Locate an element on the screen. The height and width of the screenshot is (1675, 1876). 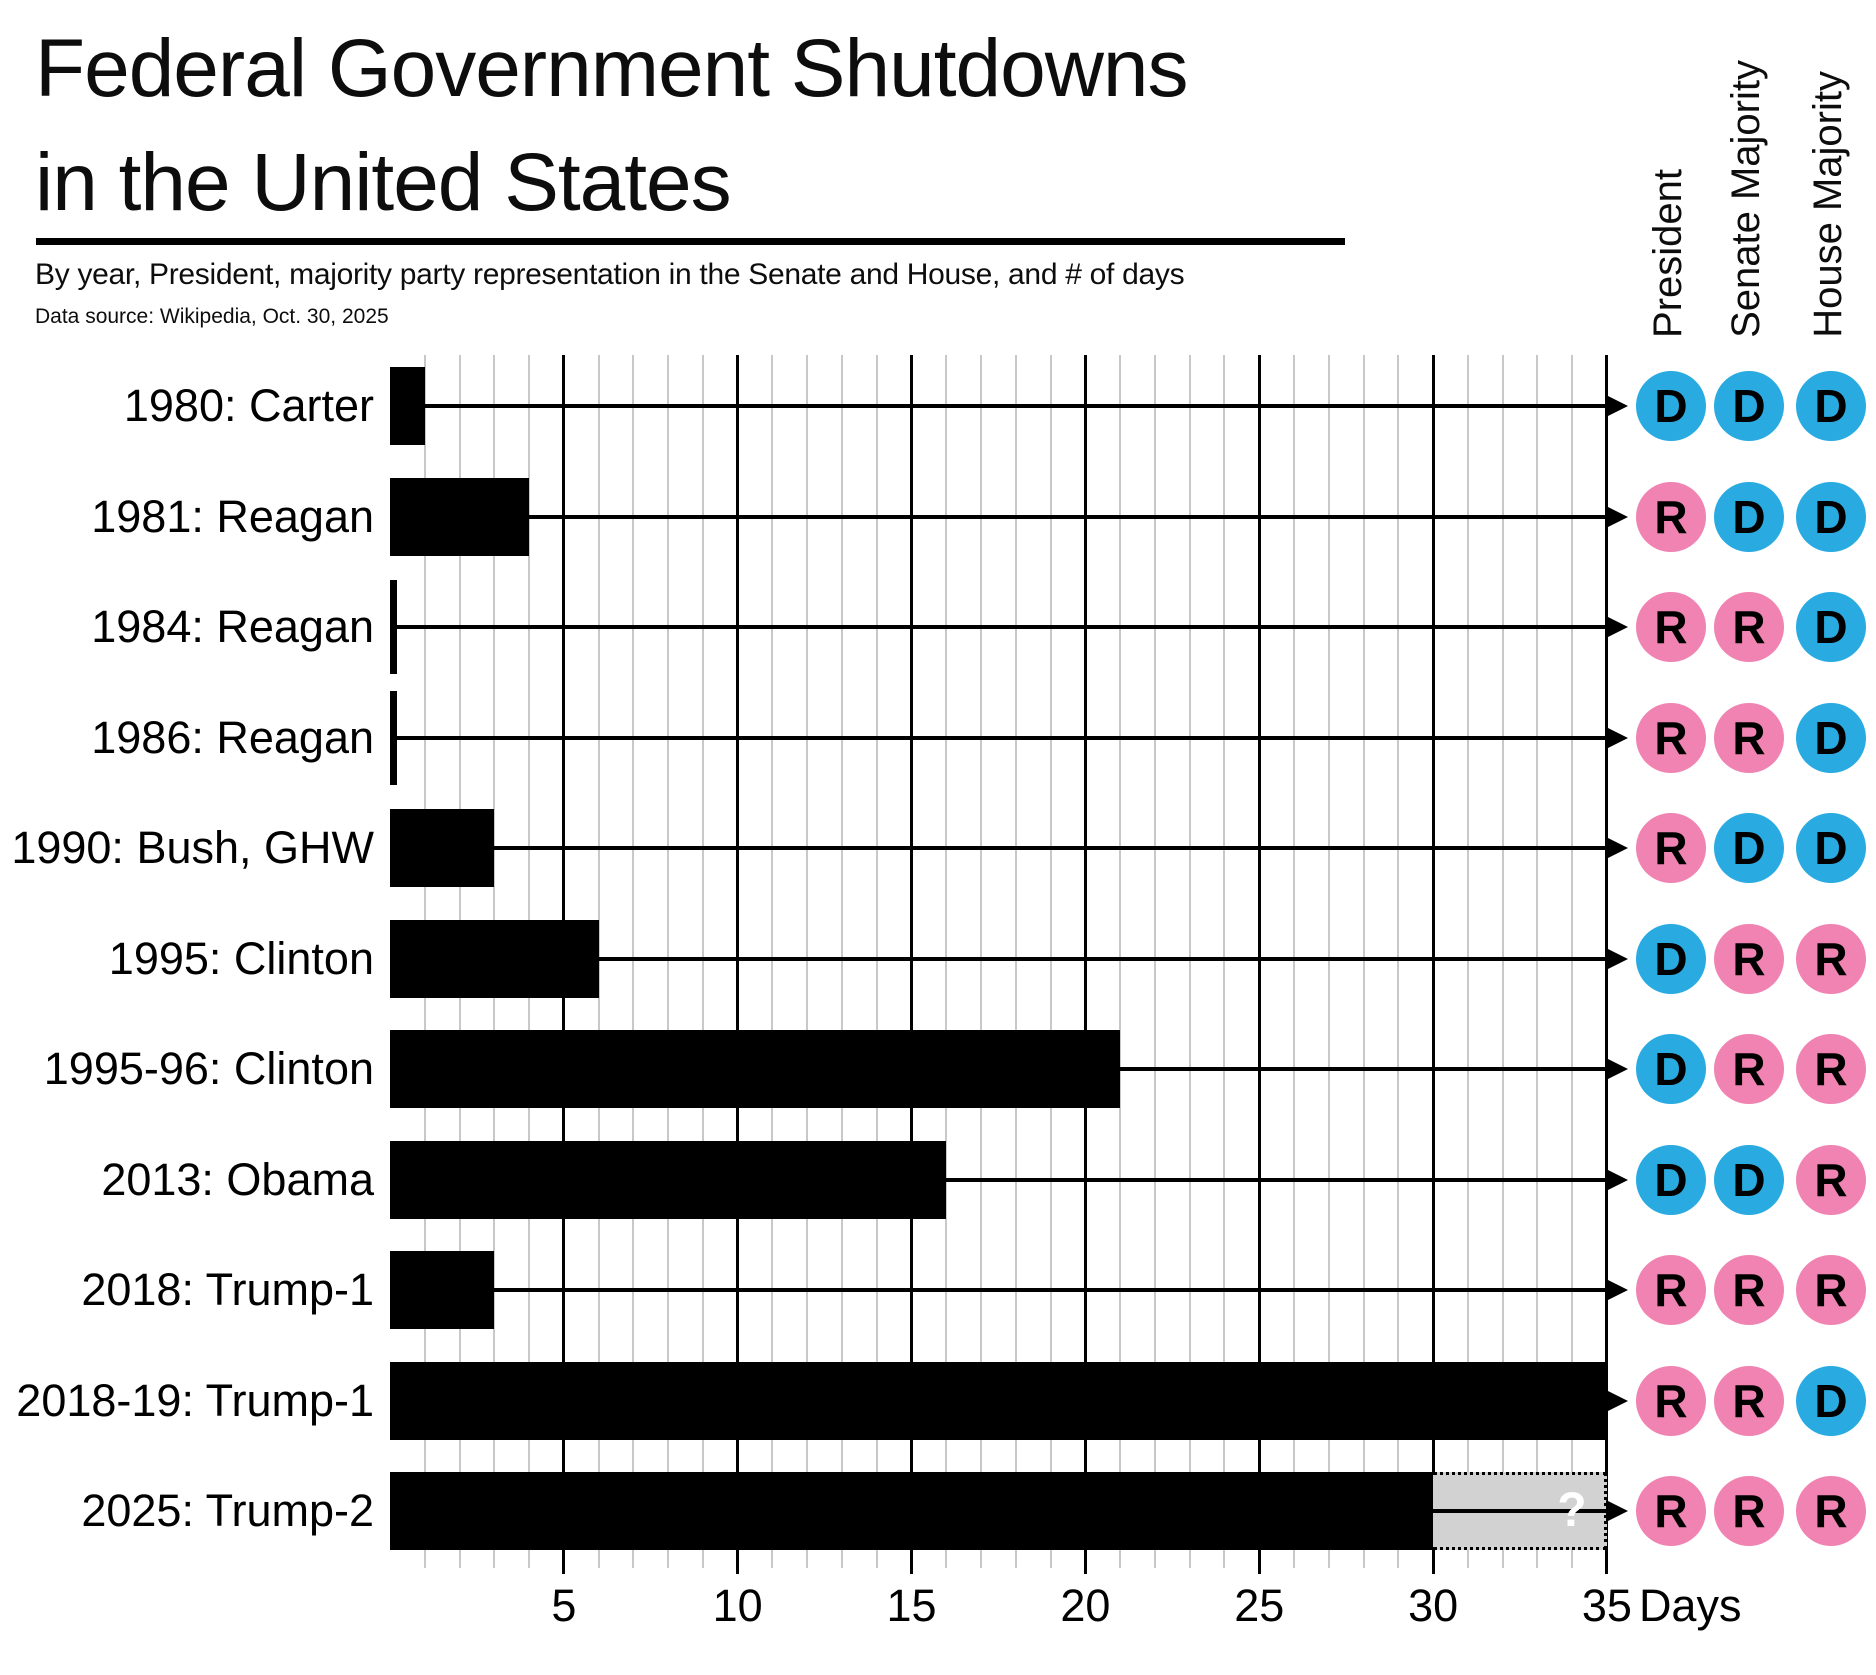
row-label: 2025: Trump-2 is located at coordinates (227, 1510).